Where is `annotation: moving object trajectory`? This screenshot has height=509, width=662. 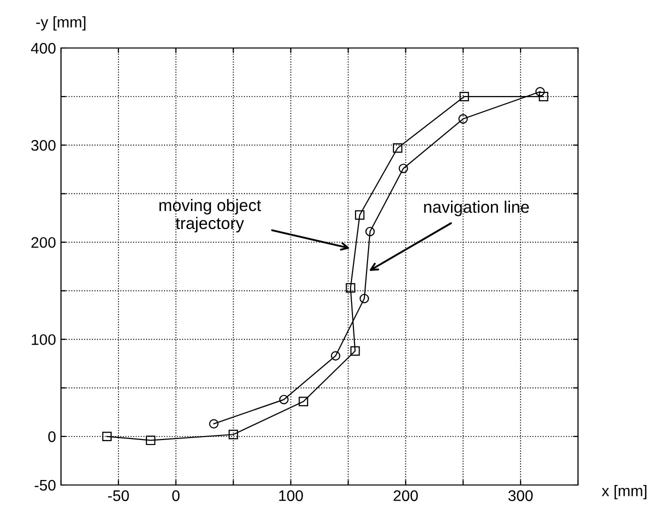
annotation: moving object trajectory is located at coordinates (210, 215).